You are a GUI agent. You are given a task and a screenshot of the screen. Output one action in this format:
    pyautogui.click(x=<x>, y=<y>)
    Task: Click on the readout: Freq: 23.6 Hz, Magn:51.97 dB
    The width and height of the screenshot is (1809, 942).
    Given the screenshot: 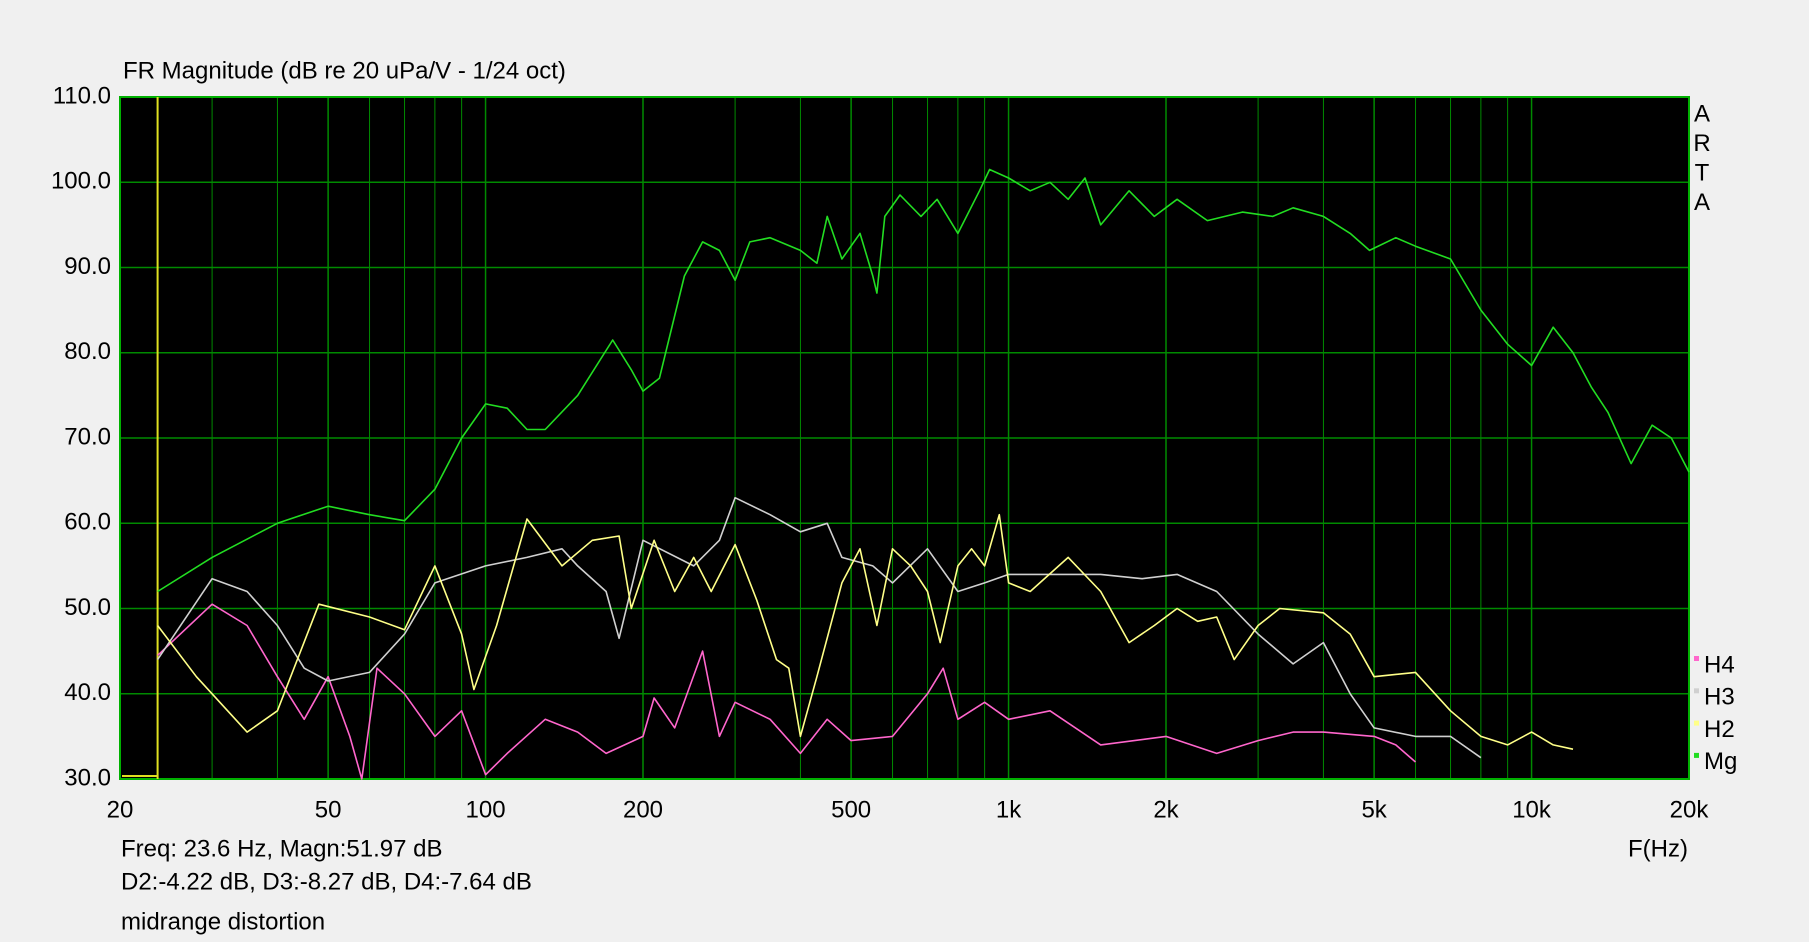 What is the action you would take?
    pyautogui.click(x=282, y=848)
    